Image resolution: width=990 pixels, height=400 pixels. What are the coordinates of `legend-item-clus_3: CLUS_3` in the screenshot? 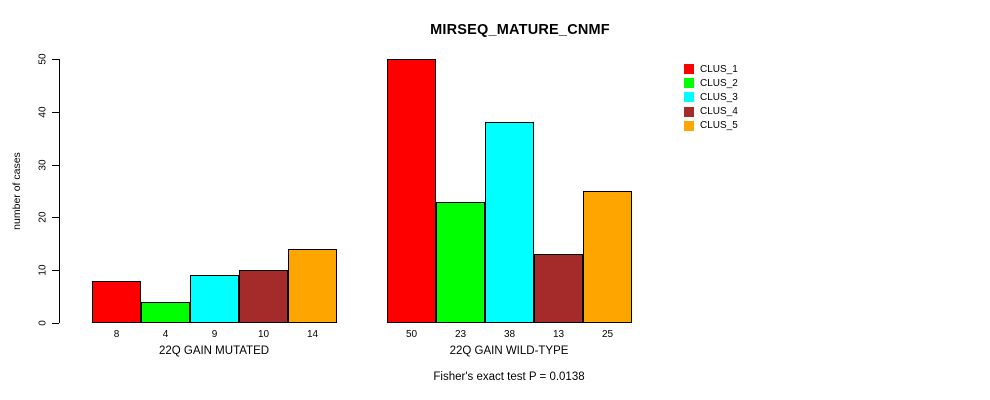 It's located at (711, 97).